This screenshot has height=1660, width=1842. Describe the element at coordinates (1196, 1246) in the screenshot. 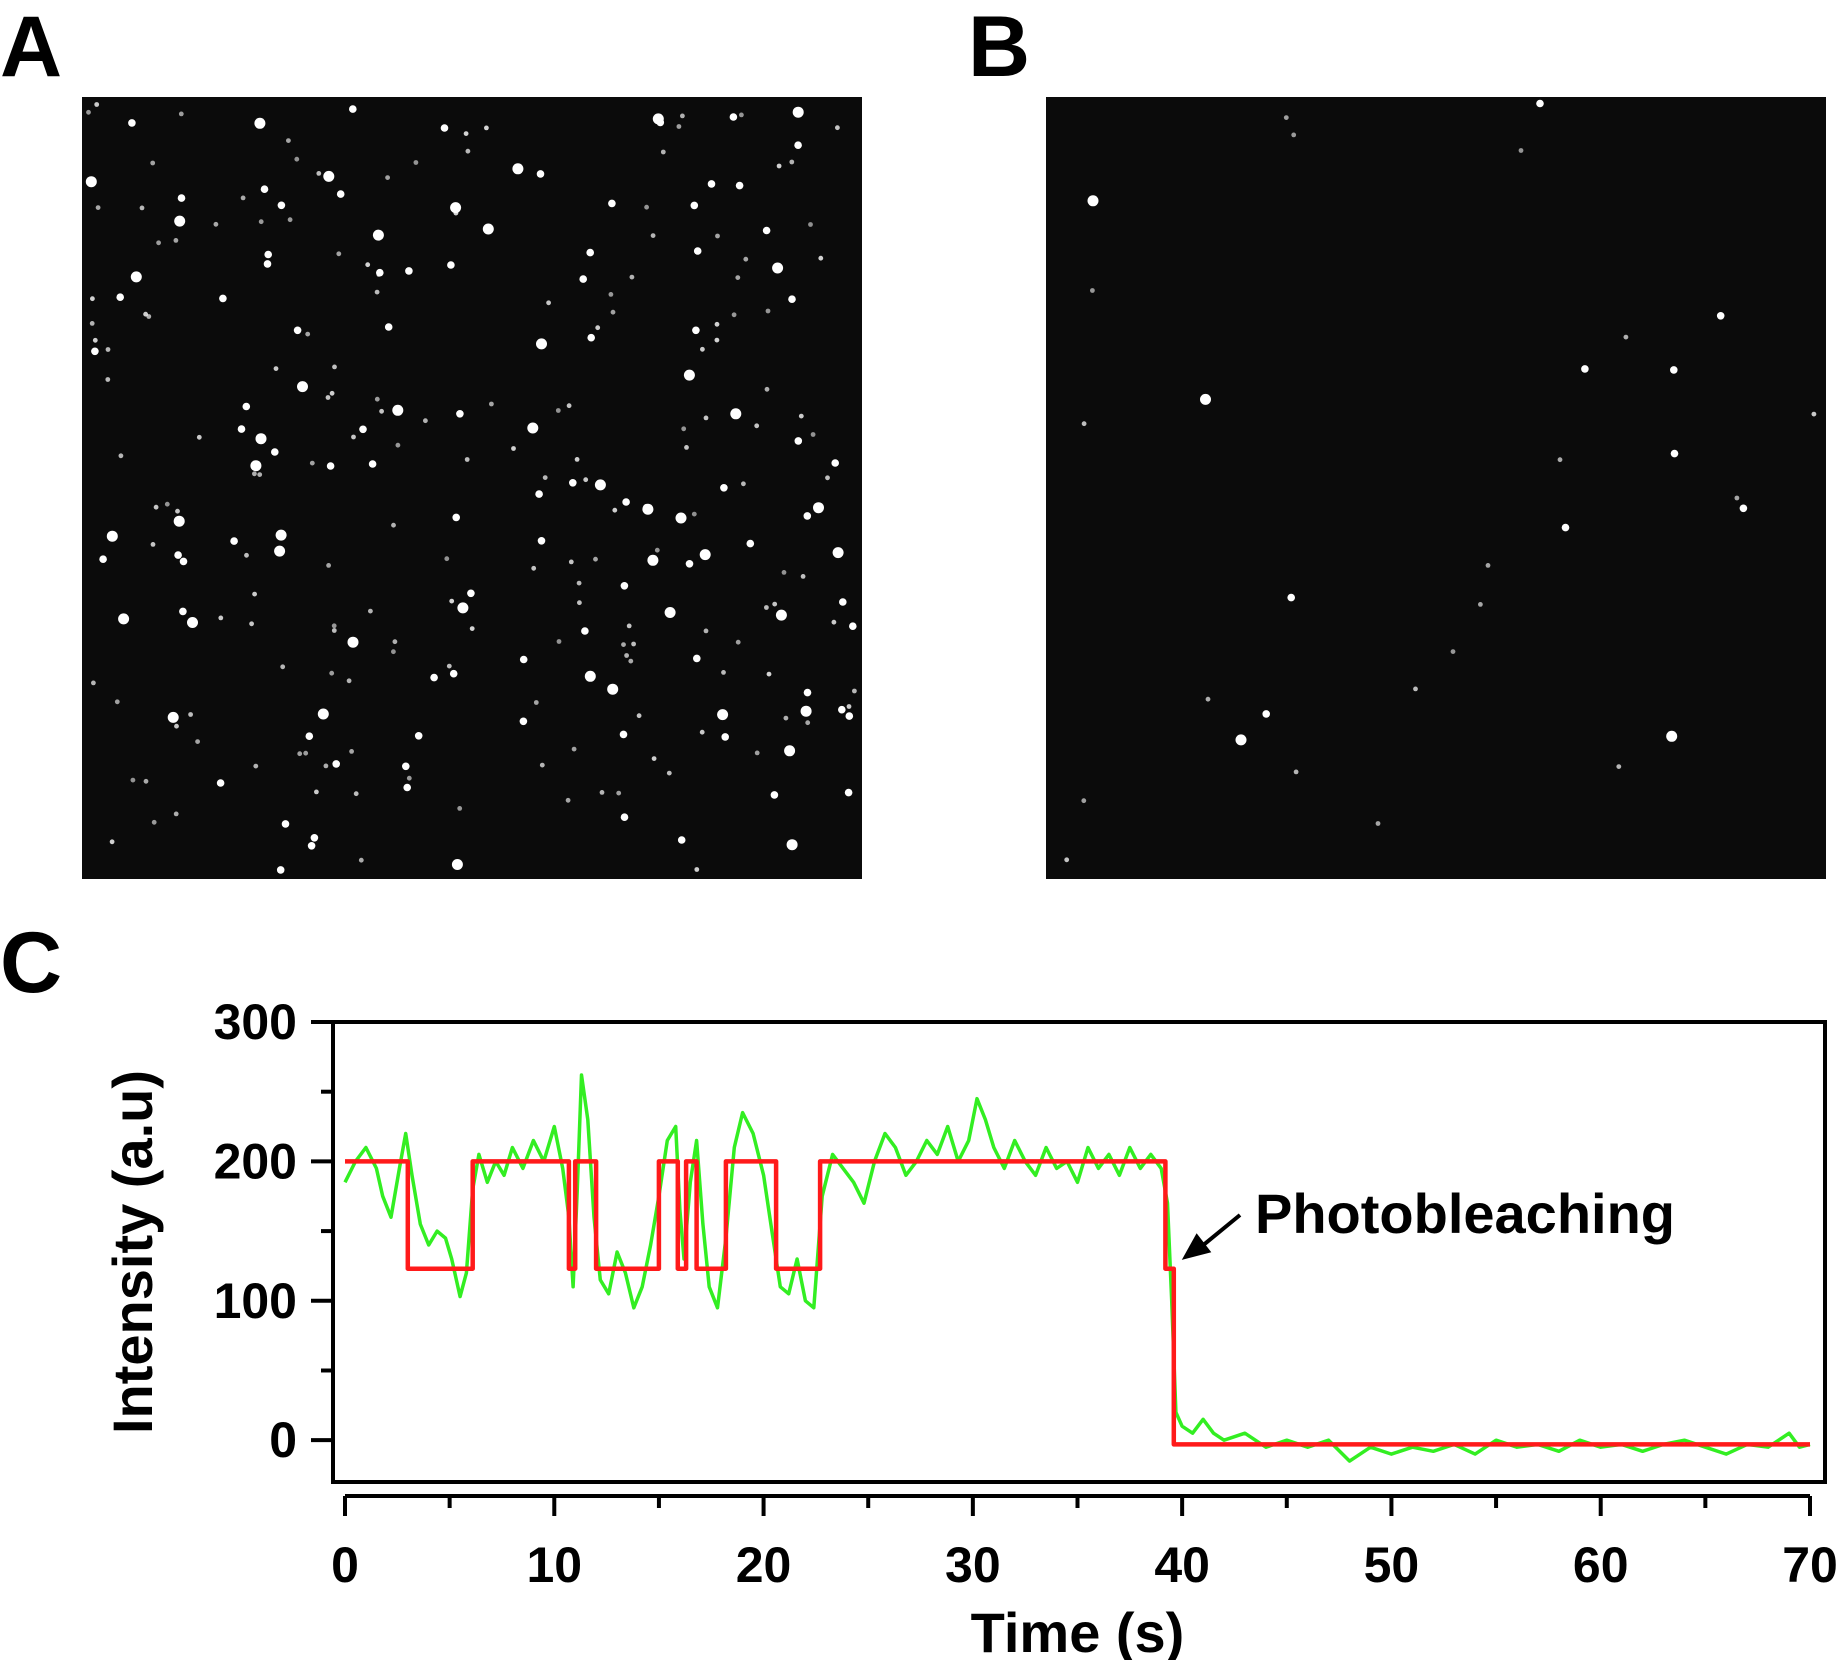

I see `annotation-arrowhead` at that location.